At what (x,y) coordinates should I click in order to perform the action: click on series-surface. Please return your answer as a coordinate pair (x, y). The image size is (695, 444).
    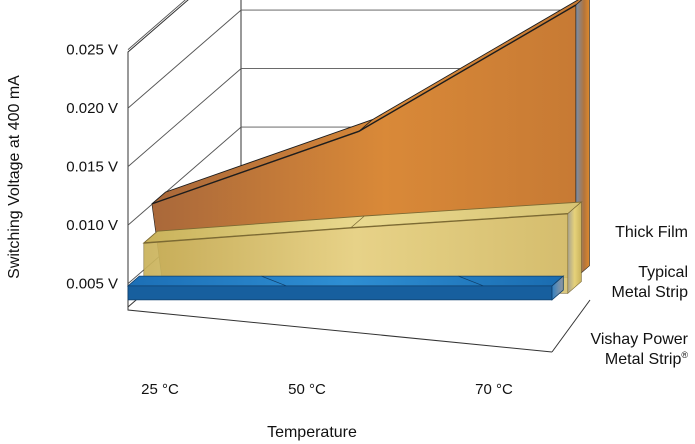
    Looking at the image, I should click on (345, 281).